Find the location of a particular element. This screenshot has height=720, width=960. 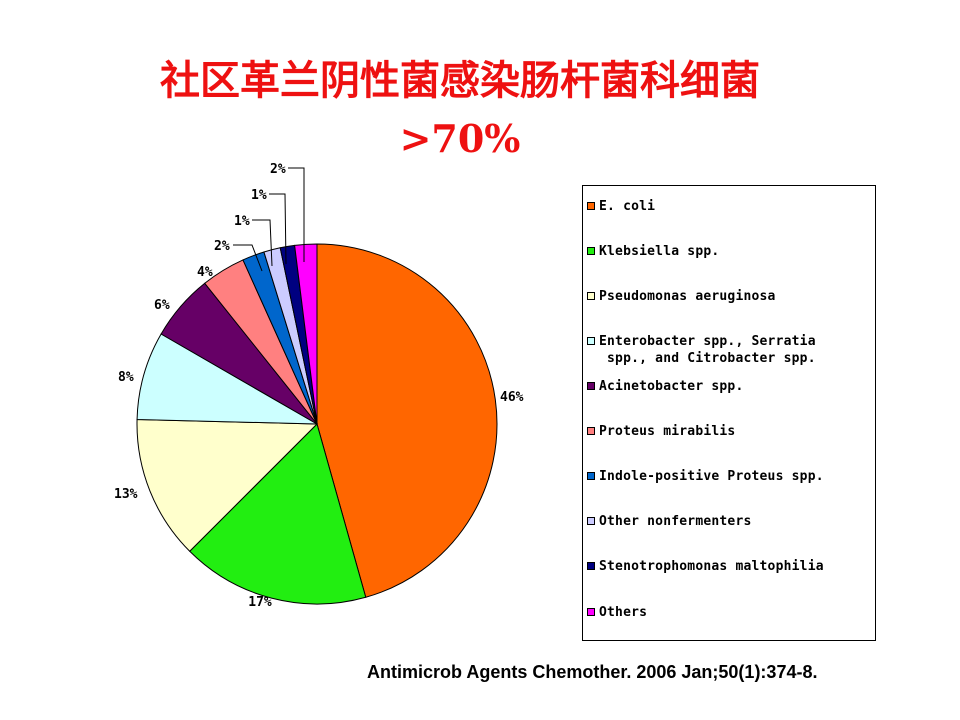

slice-label-5: 4% is located at coordinates (205, 272).